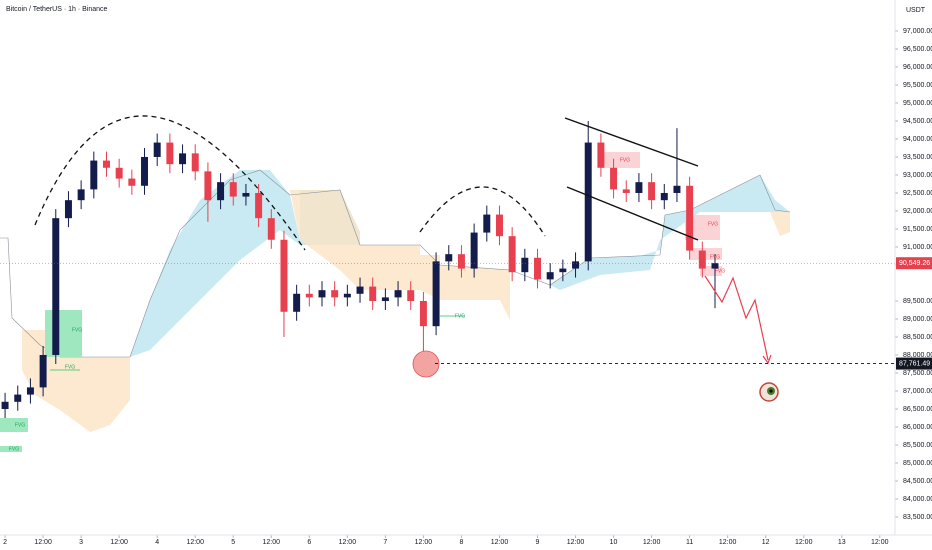 The height and width of the screenshot is (550, 932). I want to click on x-tick-label: 3, so click(81, 542).